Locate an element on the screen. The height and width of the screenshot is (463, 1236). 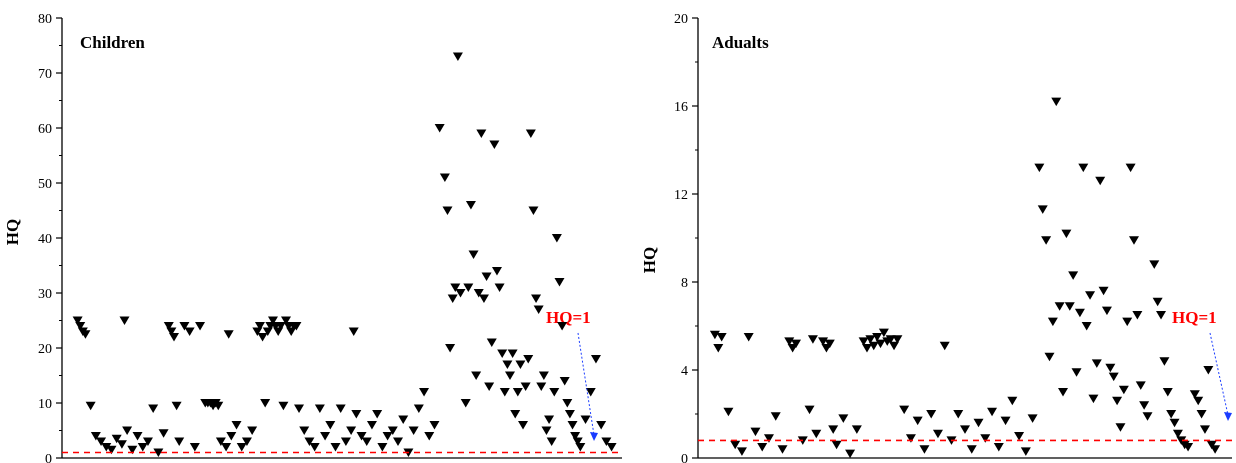
panel-title-children: Children is located at coordinates (112, 42).